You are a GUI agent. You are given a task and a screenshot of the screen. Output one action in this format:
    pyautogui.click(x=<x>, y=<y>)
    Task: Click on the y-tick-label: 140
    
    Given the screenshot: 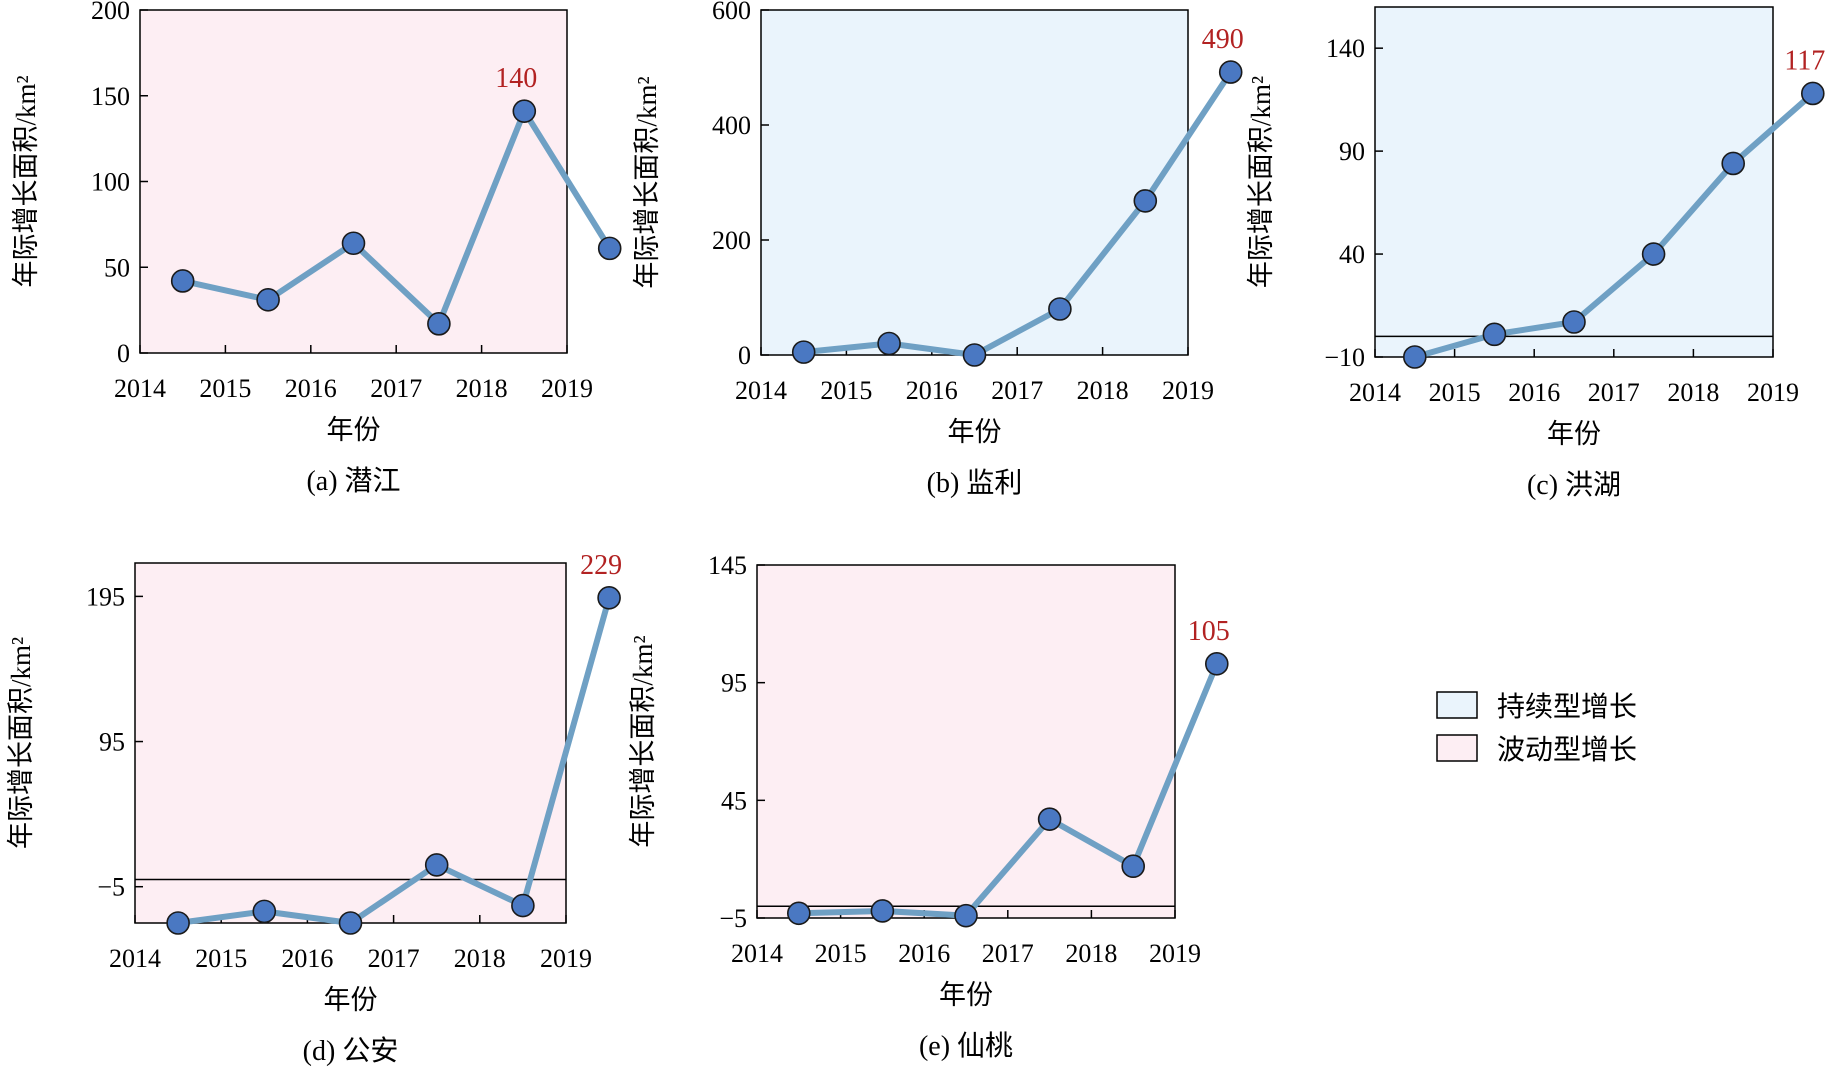 What is the action you would take?
    pyautogui.click(x=1345, y=48)
    